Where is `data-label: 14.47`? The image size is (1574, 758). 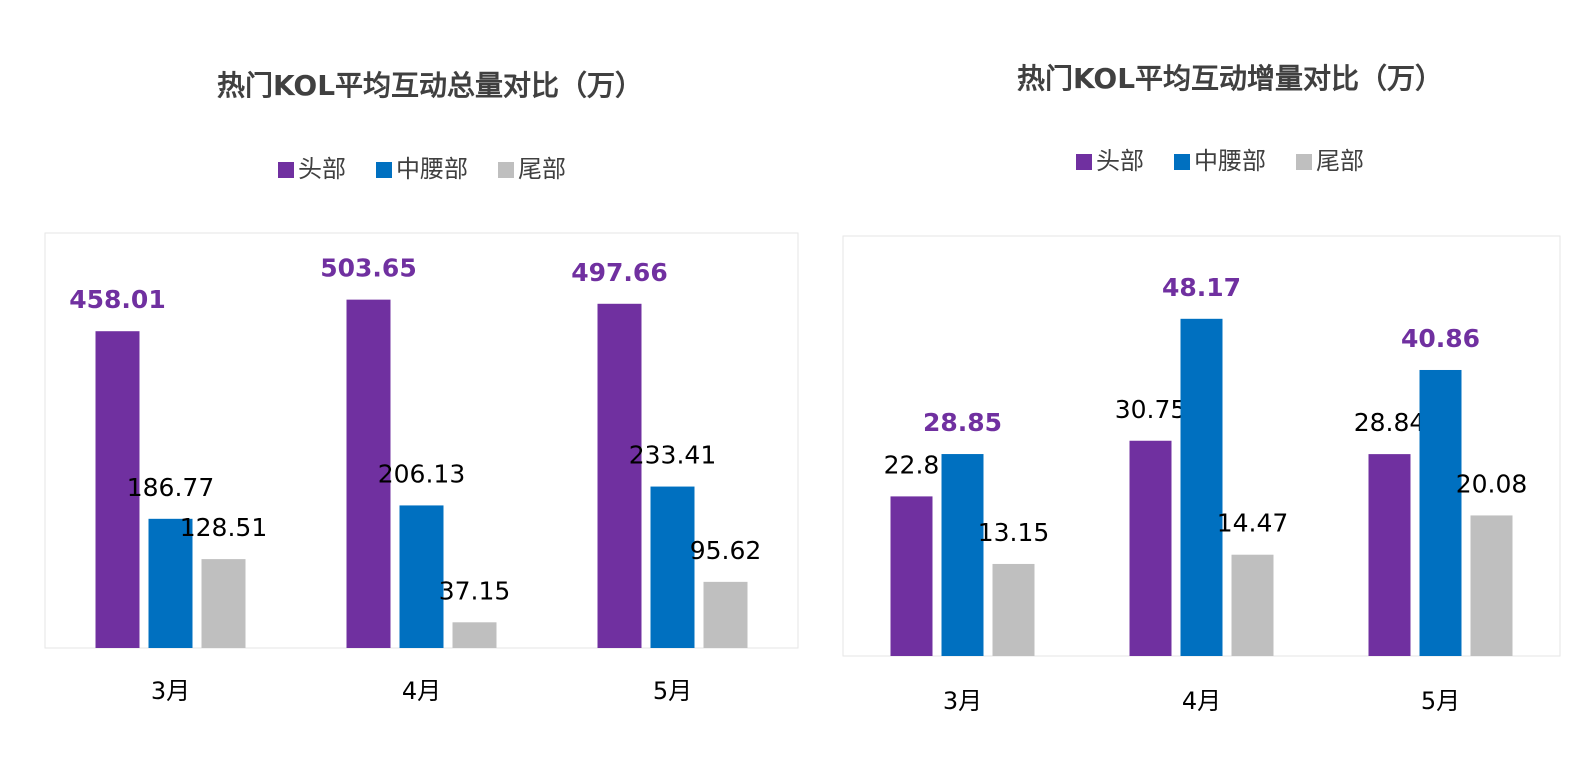
data-label: 14.47 is located at coordinates (1253, 523).